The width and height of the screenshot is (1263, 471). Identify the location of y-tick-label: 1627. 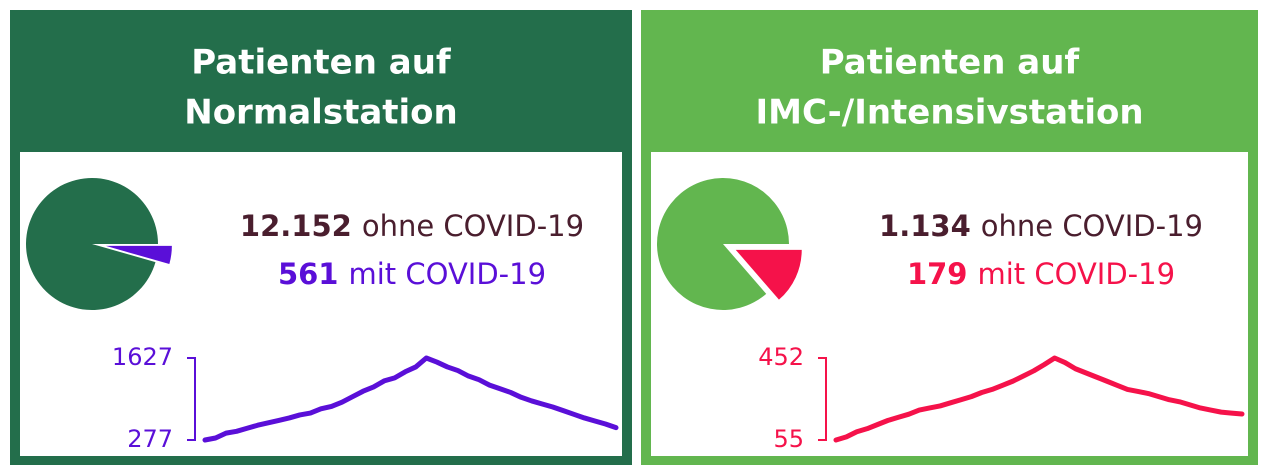
(142, 357).